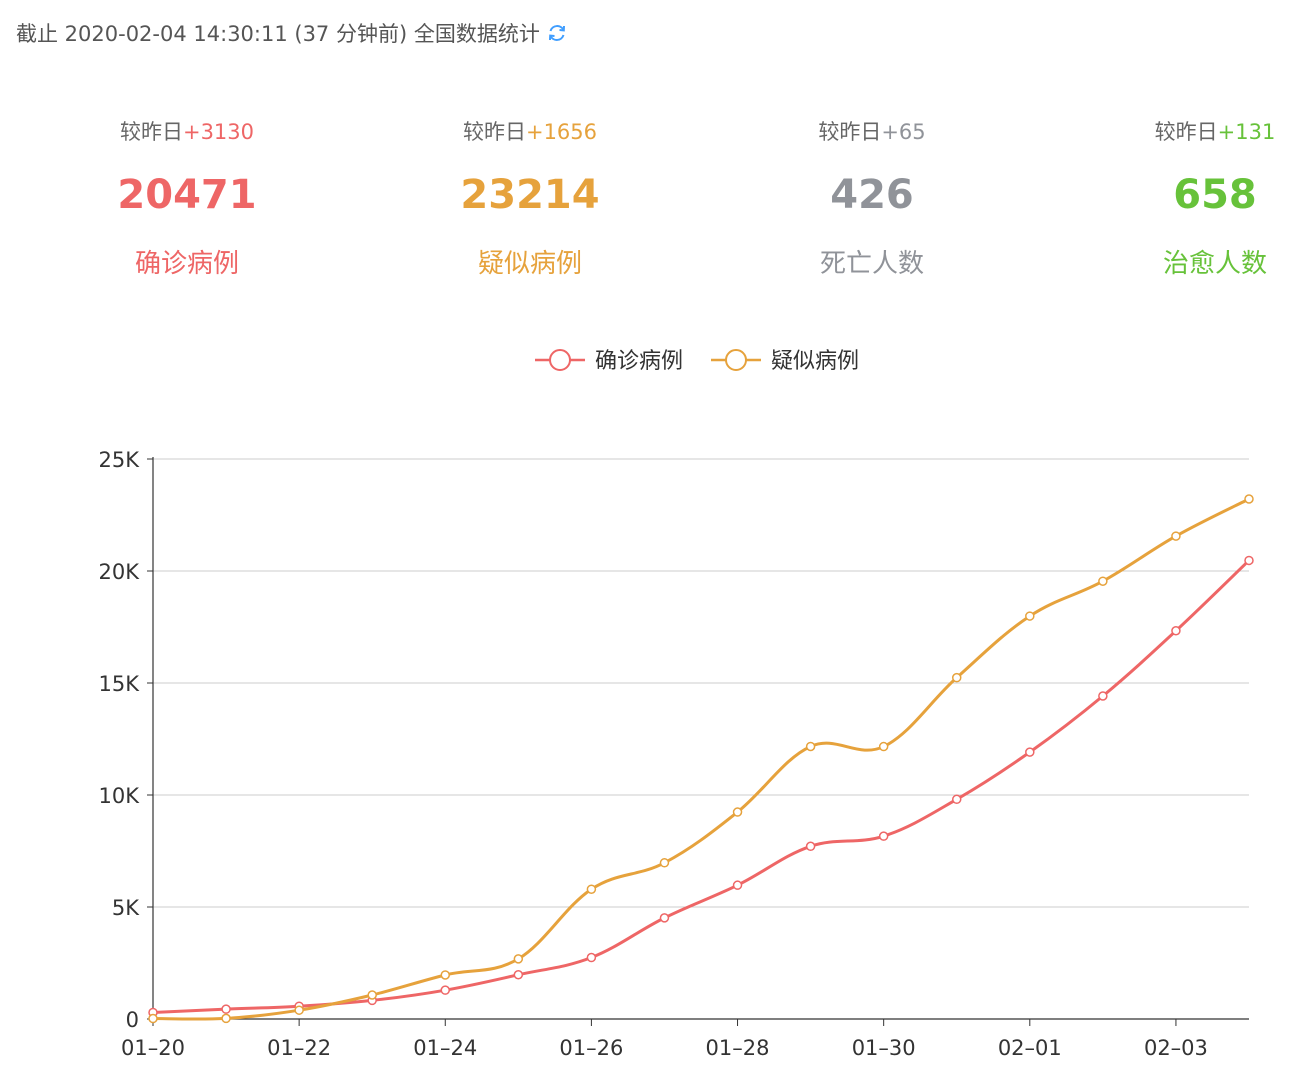 The width and height of the screenshot is (1294, 1078). I want to click on stat-value: 658, so click(1215, 195).